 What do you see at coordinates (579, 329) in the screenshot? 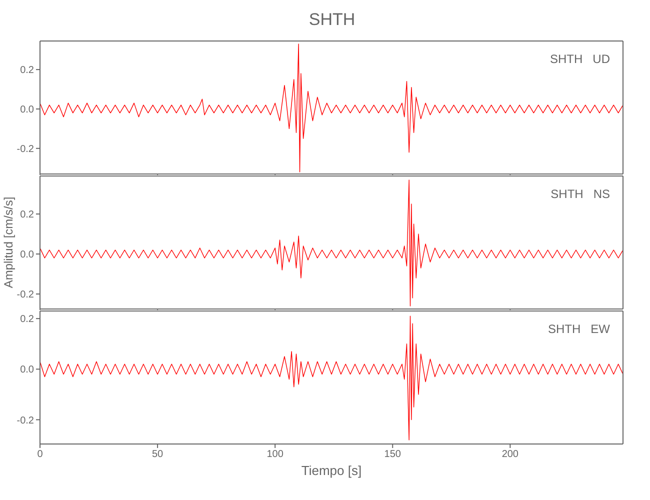
I see `annotation: SHTH EW` at bounding box center [579, 329].